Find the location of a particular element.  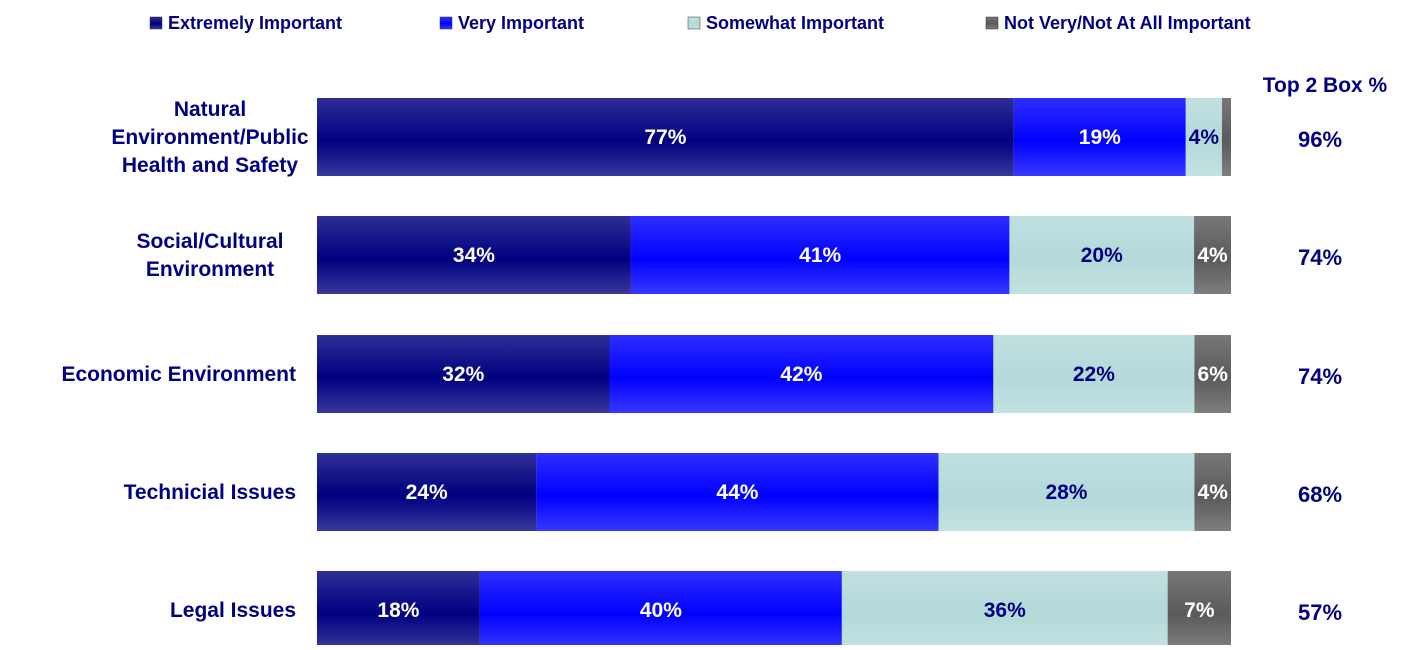

bar-label-somewhat-row-2: 22% is located at coordinates (1094, 374).